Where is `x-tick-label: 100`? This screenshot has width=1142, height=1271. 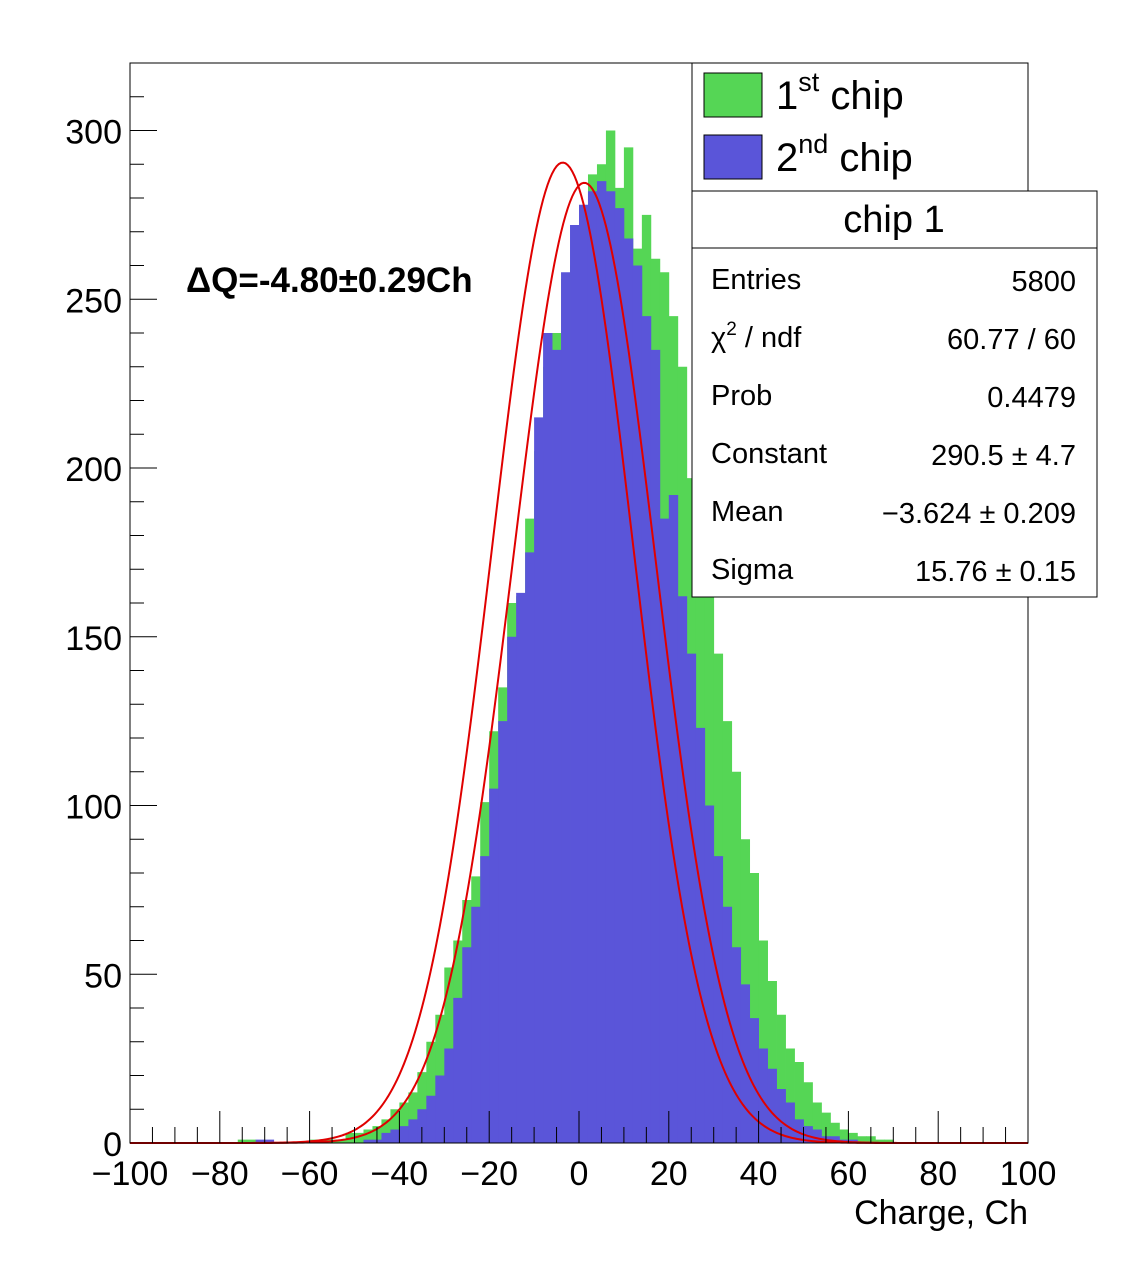 x-tick-label: 100 is located at coordinates (1028, 1174).